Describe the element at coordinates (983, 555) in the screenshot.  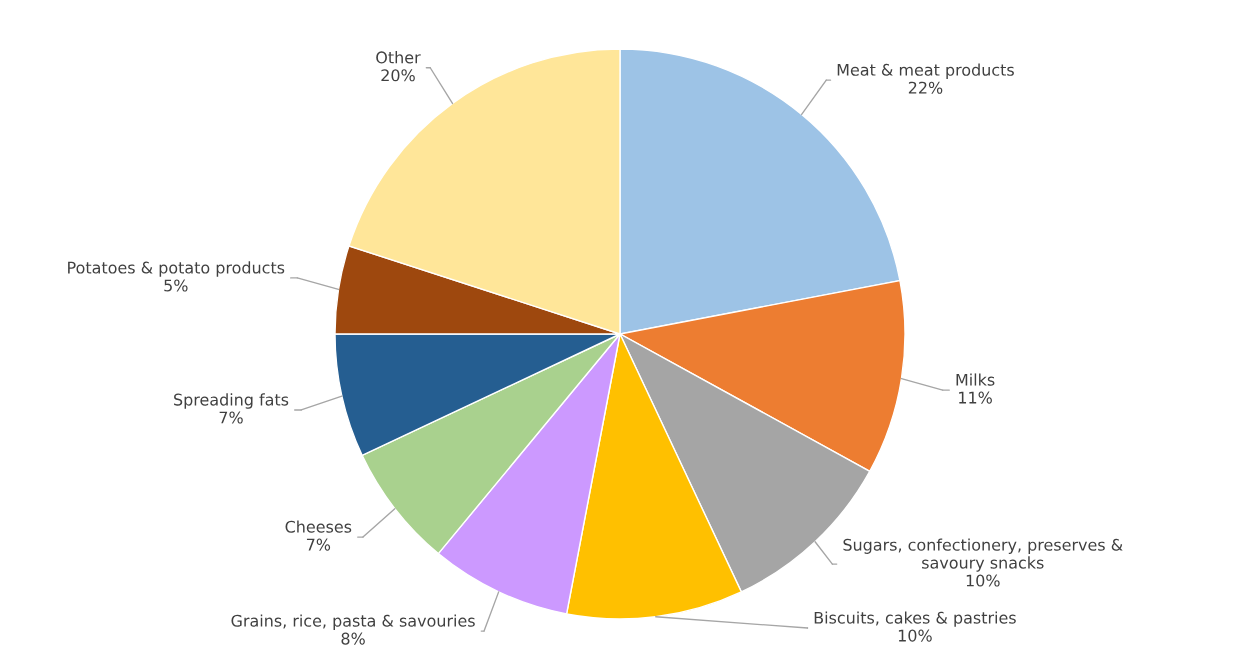
I see `slice-label: Sugars, confectionery, preserves & savoury snacks` at that location.